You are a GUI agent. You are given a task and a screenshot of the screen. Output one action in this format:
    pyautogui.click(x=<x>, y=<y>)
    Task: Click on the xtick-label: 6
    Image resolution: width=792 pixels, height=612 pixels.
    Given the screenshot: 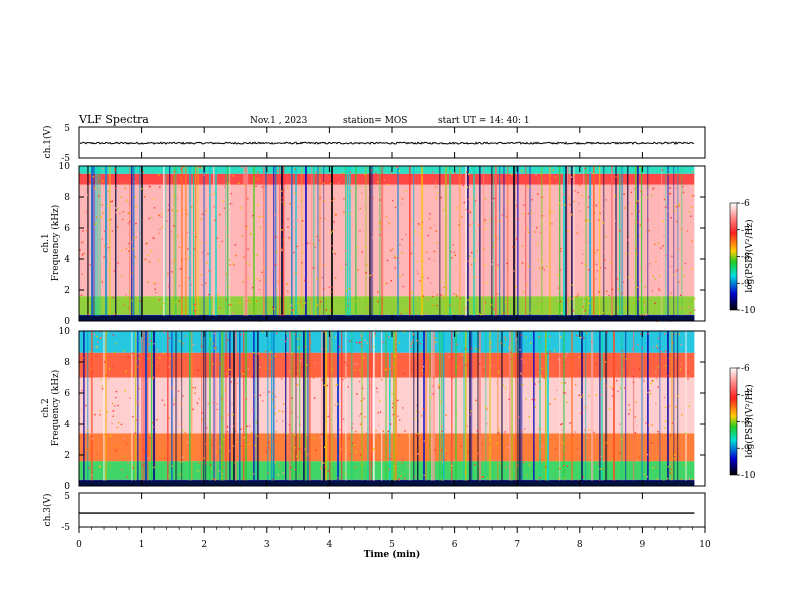 What is the action you would take?
    pyautogui.click(x=455, y=545)
    